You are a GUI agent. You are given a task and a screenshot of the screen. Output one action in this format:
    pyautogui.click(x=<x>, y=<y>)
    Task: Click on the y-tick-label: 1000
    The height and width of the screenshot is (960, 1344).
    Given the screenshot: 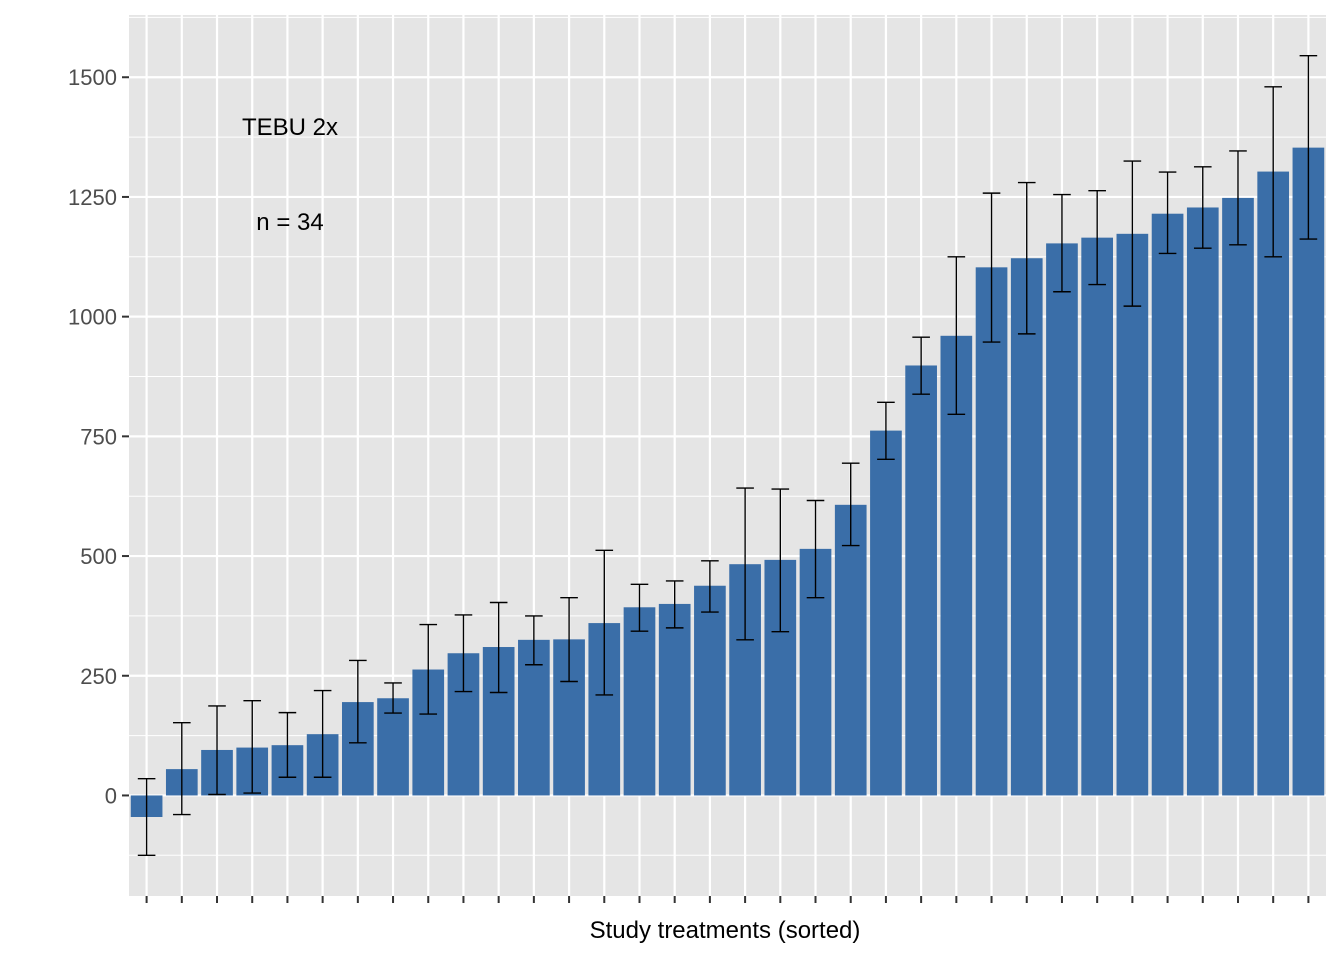 What is the action you would take?
    pyautogui.click(x=92, y=317)
    